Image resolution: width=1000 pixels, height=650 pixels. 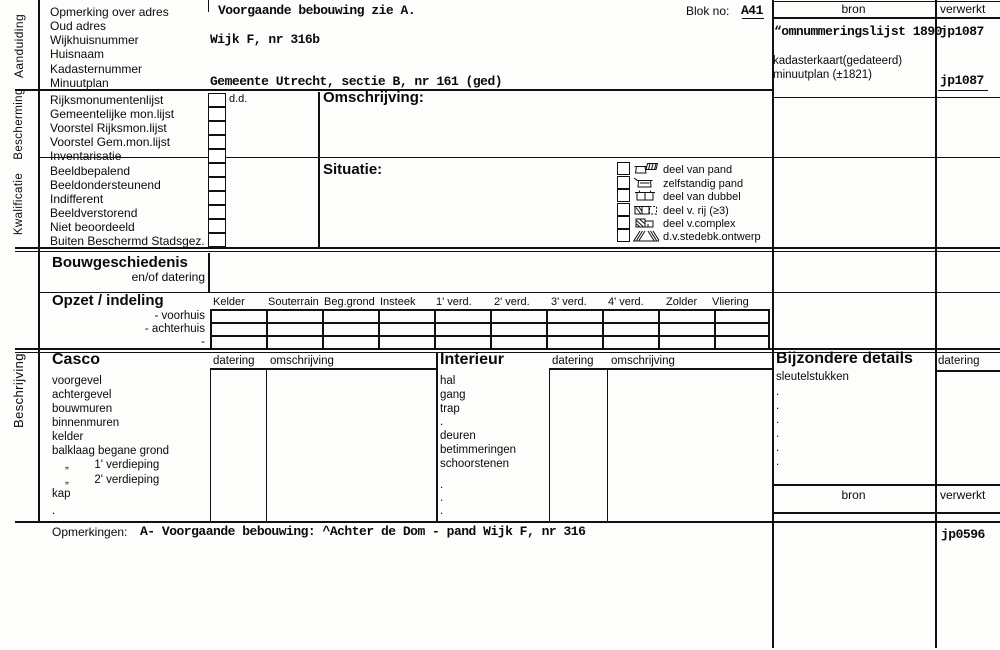 I want to click on bijzondere-details-title: Bijzondere details, so click(x=844, y=358).